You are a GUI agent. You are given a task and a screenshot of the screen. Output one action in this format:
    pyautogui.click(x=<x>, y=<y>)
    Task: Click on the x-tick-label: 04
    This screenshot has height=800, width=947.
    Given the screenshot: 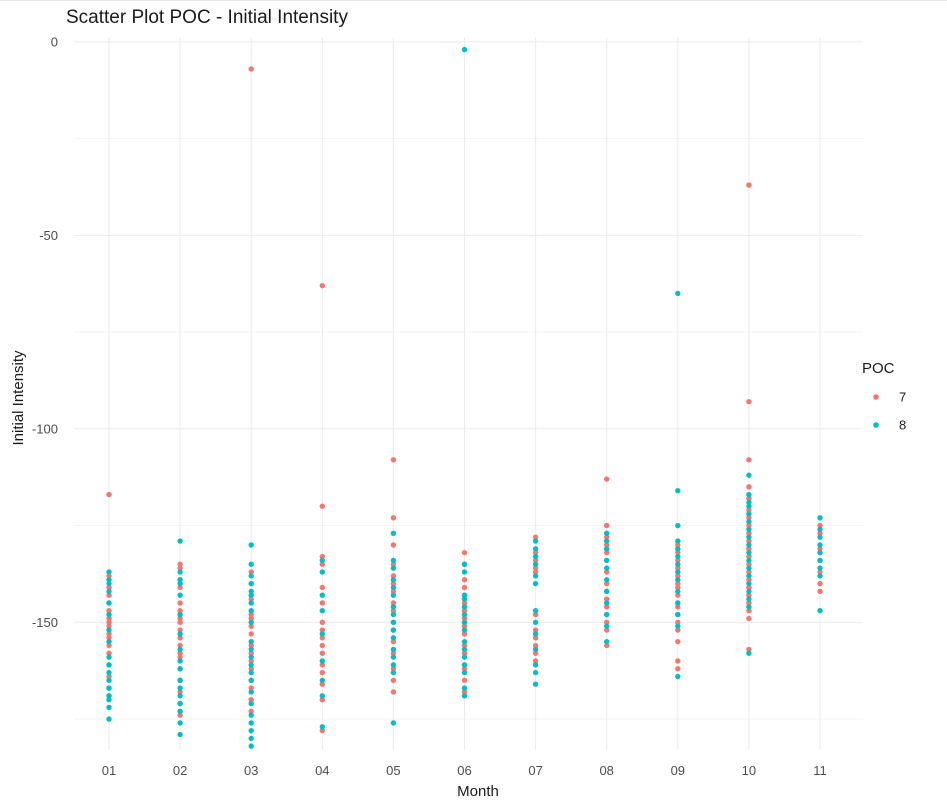 What is the action you would take?
    pyautogui.click(x=322, y=770)
    